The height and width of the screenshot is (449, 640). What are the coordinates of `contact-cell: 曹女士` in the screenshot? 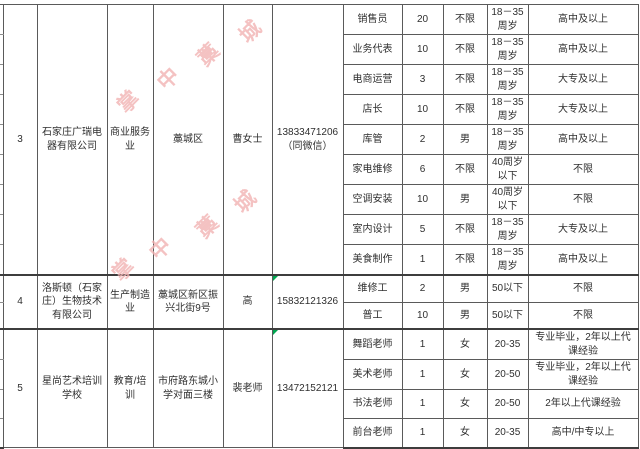 It's located at (247, 140).